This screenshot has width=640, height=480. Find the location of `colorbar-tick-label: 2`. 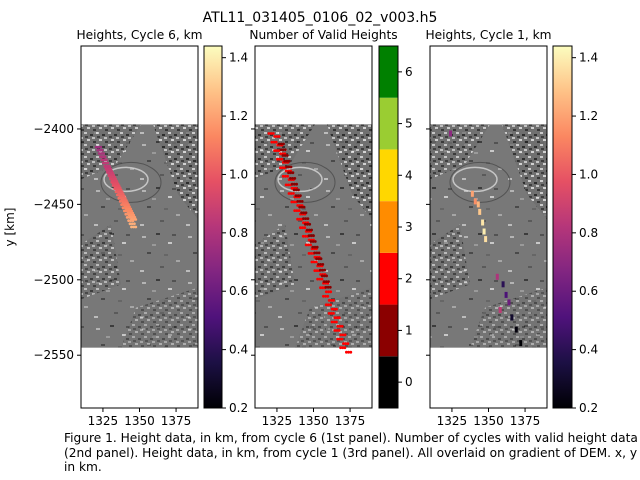

colorbar-tick-label: 2 is located at coordinates (409, 279).